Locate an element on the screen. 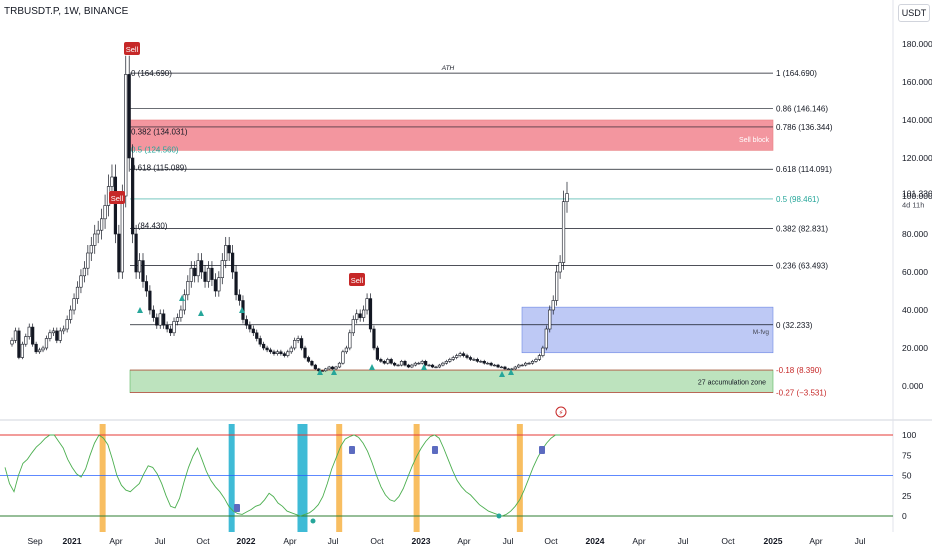 Image resolution: width=932 pixels, height=550 pixels. zone-sell-block is located at coordinates (451, 135).